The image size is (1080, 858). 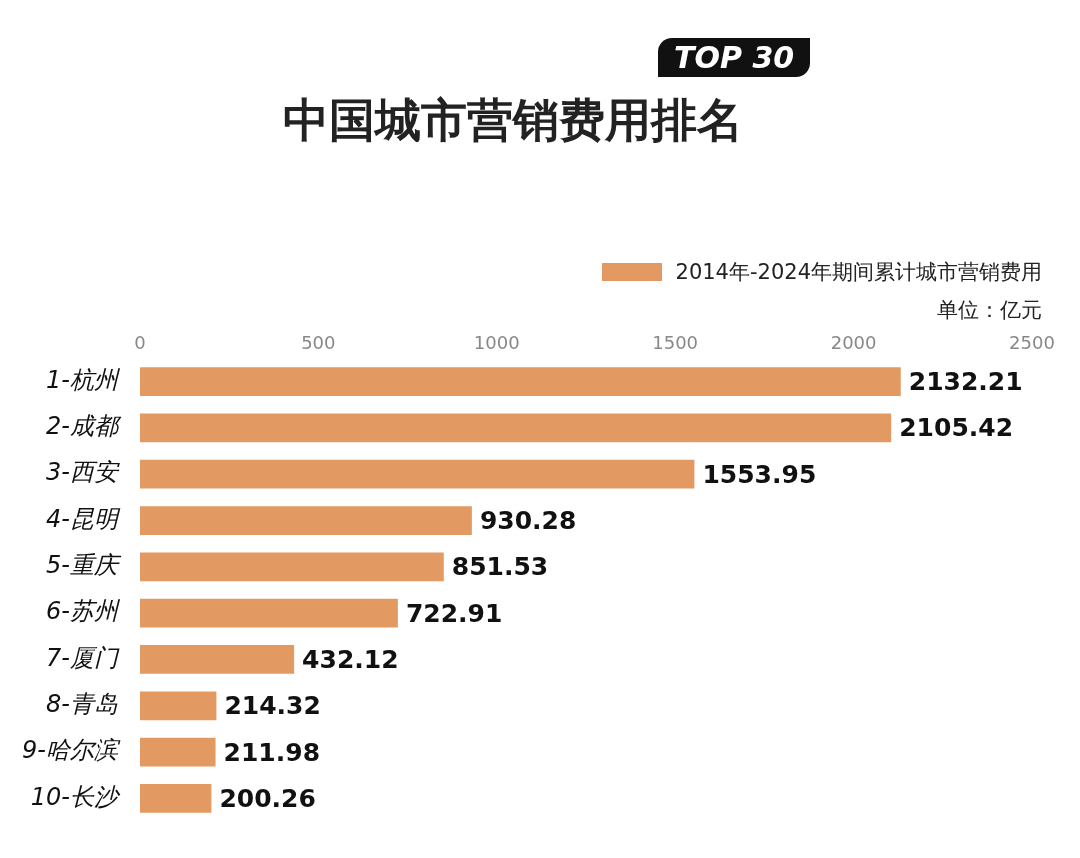 I want to click on x-tick-label: 1000, so click(x=496, y=343).